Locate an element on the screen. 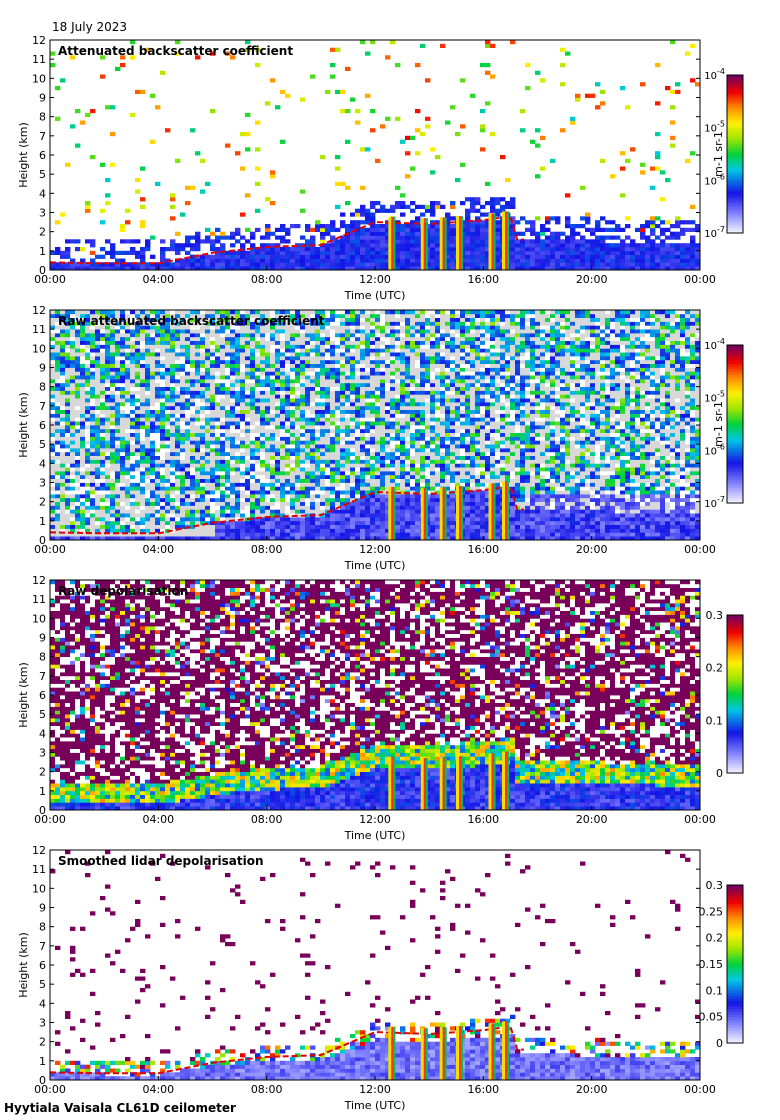 The height and width of the screenshot is (1120, 780). colorbar-tick-label: 10⁻⁶ is located at coordinates (714, 449).